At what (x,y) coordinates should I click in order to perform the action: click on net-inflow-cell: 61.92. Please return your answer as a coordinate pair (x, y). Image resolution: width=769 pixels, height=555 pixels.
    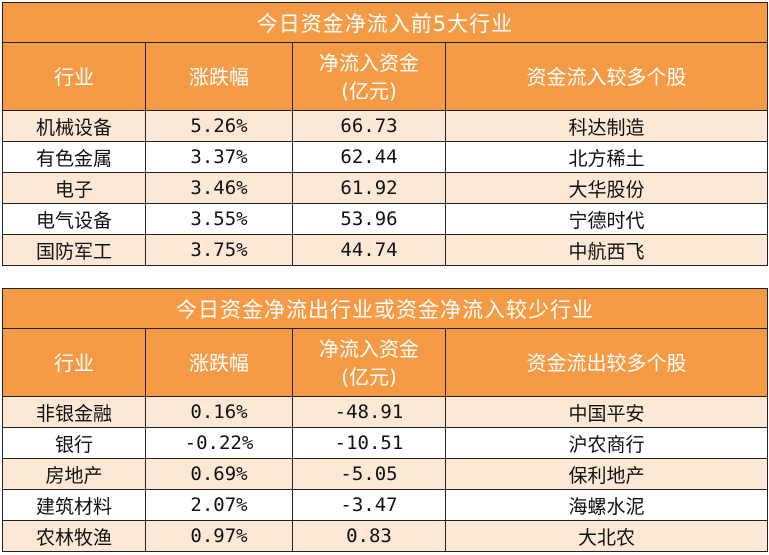
    Looking at the image, I should click on (369, 188).